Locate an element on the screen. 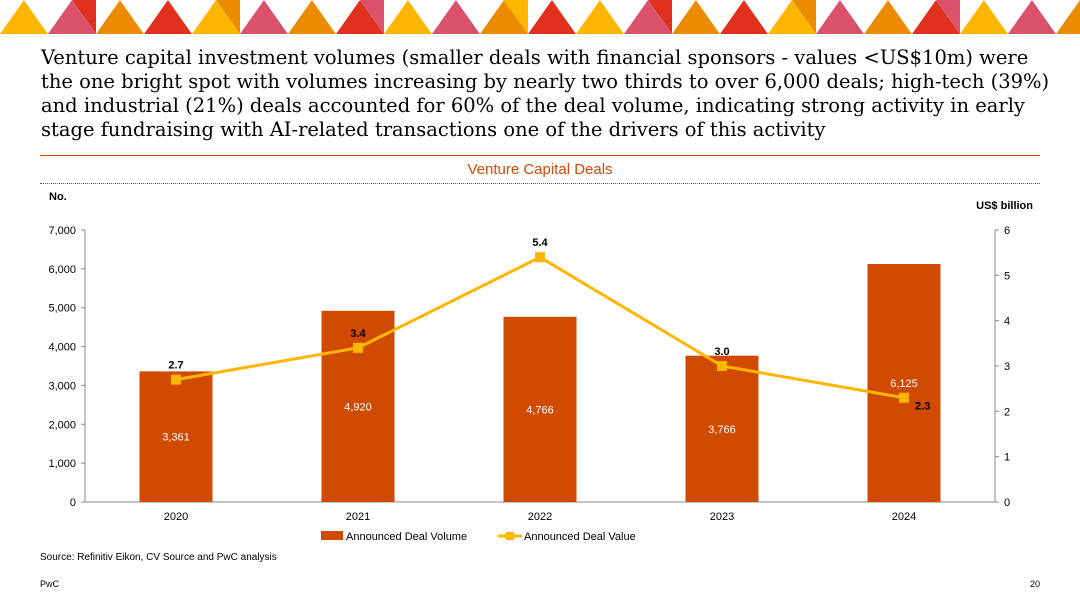 This screenshot has height=607, width=1080. x-tick-label: 2021 is located at coordinates (358, 517).